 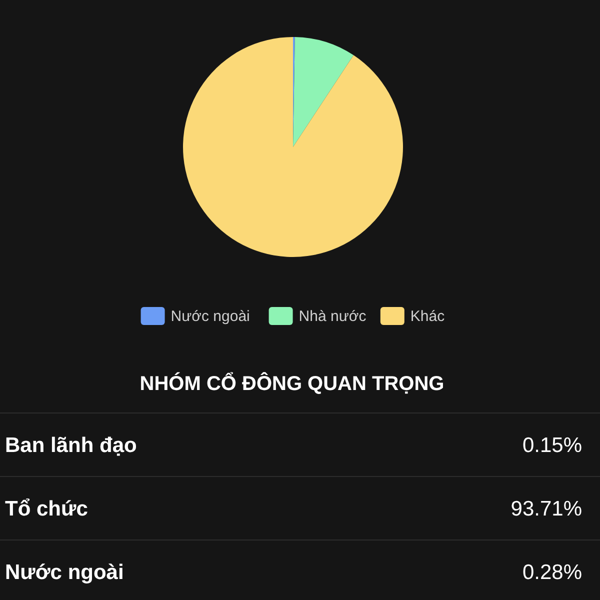 I want to click on legend-label: Nhà nước, so click(x=332, y=316).